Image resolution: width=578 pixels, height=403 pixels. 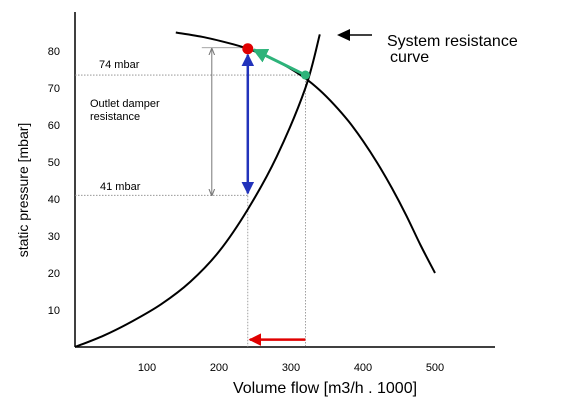 I want to click on original-operating-point, so click(x=248, y=49).